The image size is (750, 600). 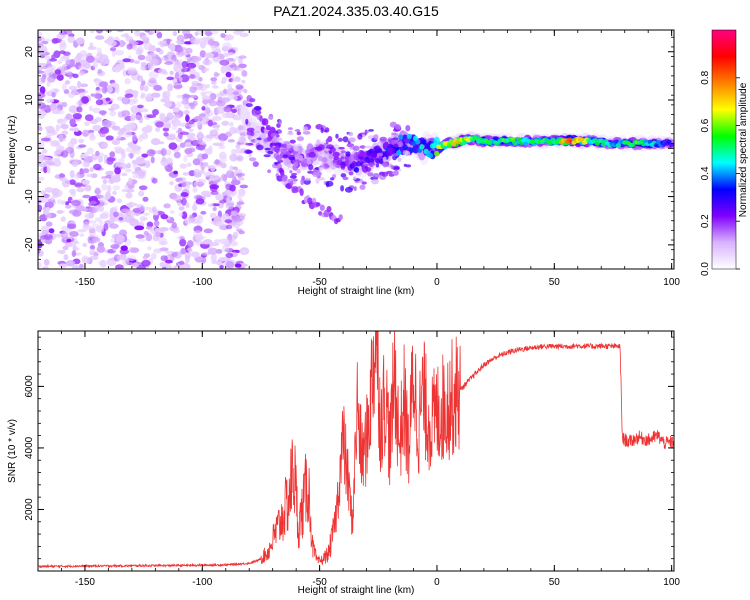 What do you see at coordinates (555, 282) in the screenshot?
I see `heatmap-x-tick-label: 50` at bounding box center [555, 282].